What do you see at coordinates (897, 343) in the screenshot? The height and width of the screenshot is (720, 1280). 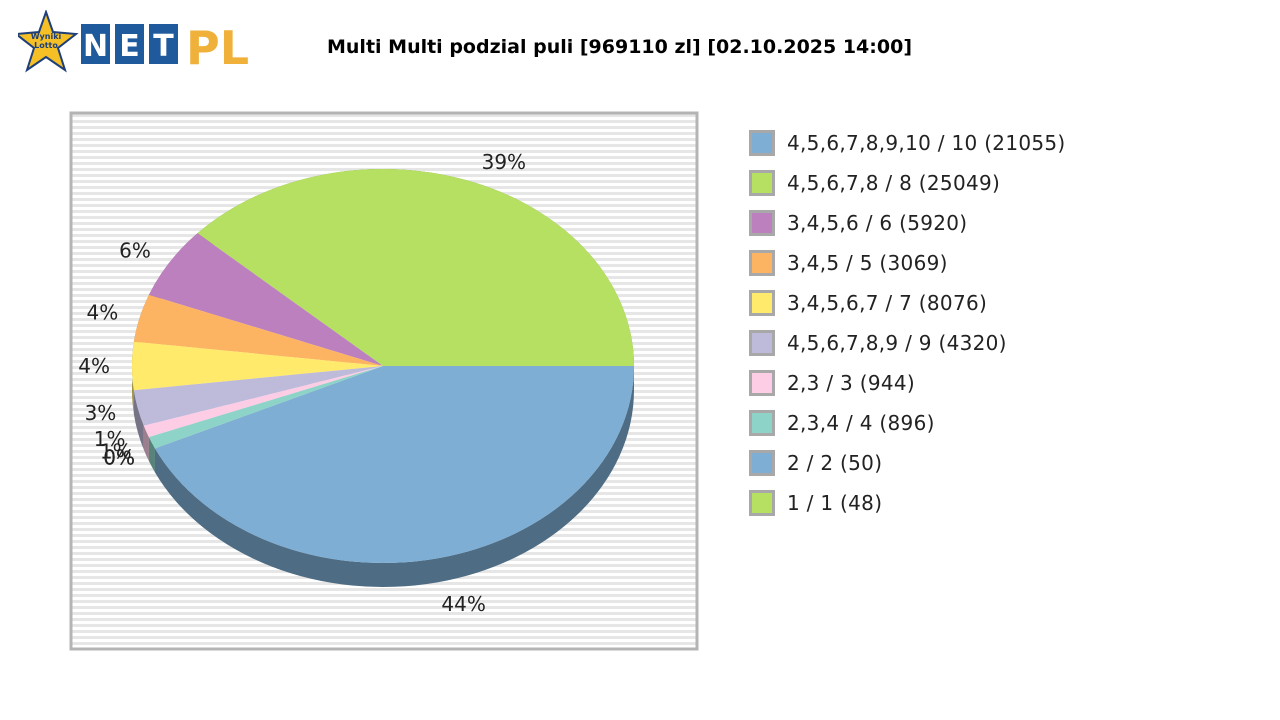 I see `legend-label: 4,5,6,7,8,9 / 9 (4320)` at bounding box center [897, 343].